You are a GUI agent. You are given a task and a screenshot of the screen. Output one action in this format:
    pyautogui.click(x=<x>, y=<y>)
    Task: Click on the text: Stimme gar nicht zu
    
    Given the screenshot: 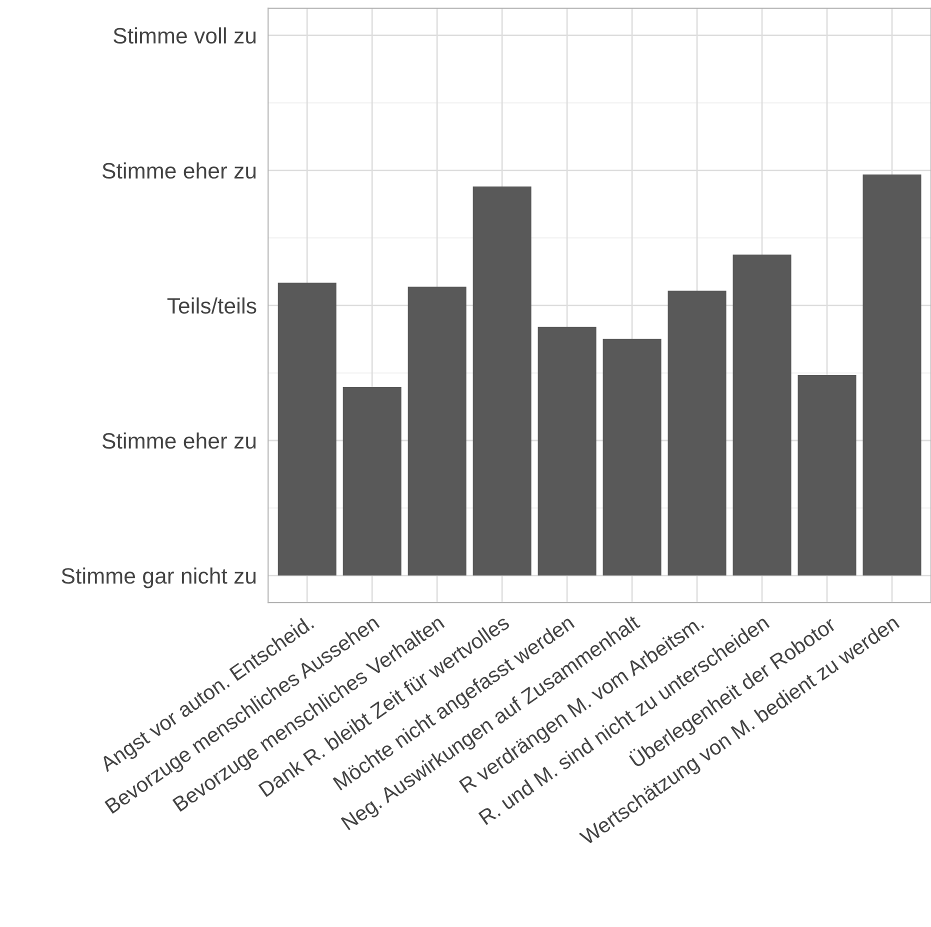 What is the action you would take?
    pyautogui.click(x=159, y=577)
    